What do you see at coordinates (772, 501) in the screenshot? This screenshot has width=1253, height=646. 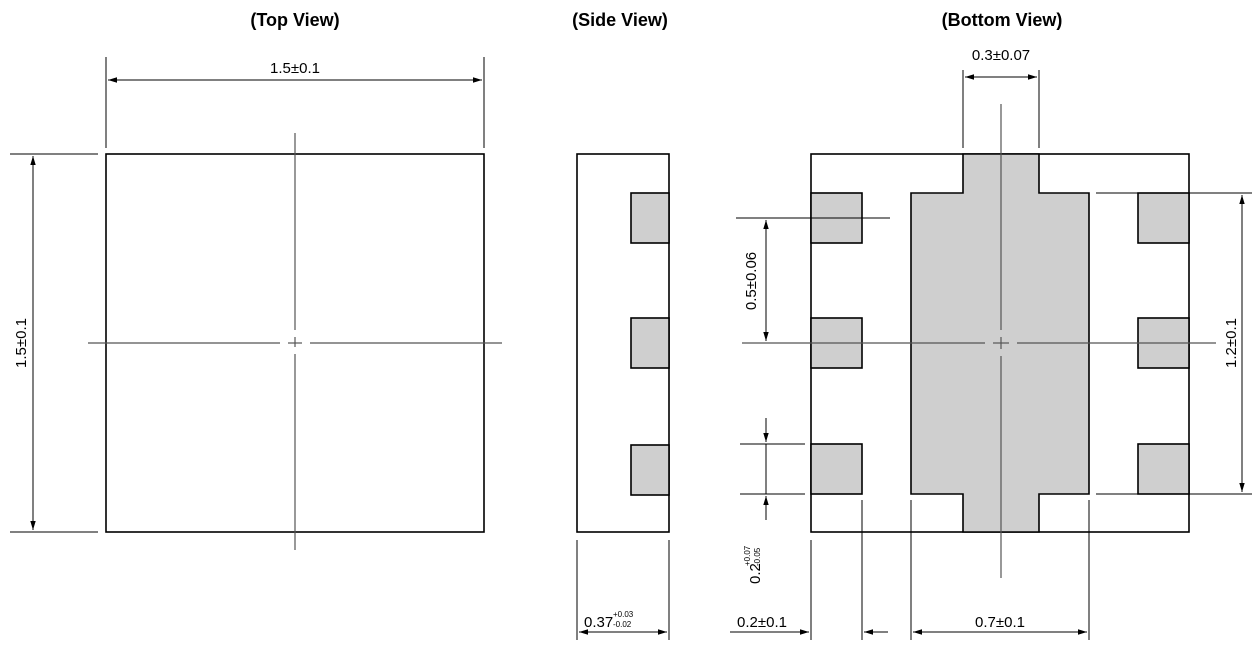 I see `bottom-pad-length-dimension: 0.2 +0.07 -0.05` at bounding box center [772, 501].